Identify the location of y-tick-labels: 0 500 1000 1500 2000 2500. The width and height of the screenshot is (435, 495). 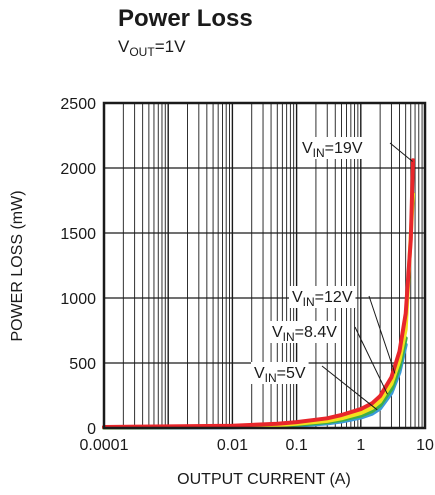
(78, 267).